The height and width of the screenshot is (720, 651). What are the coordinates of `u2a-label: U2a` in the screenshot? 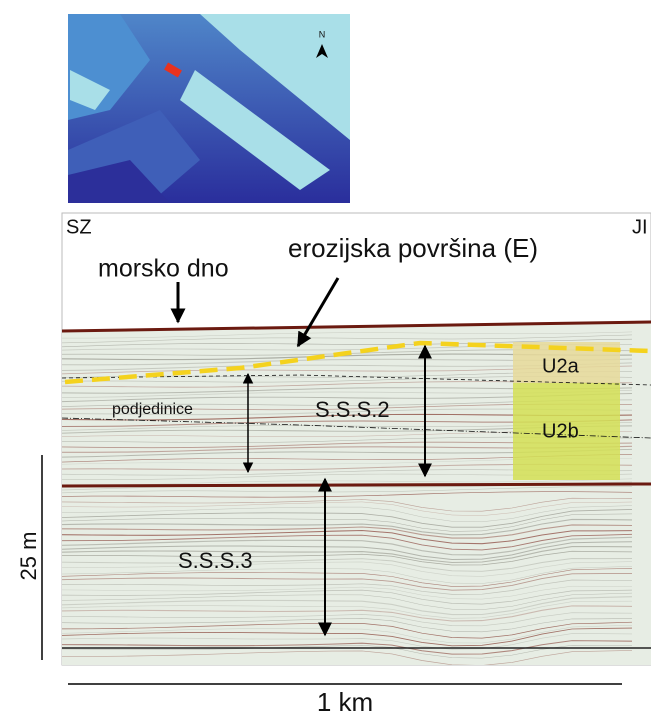 It's located at (561, 366).